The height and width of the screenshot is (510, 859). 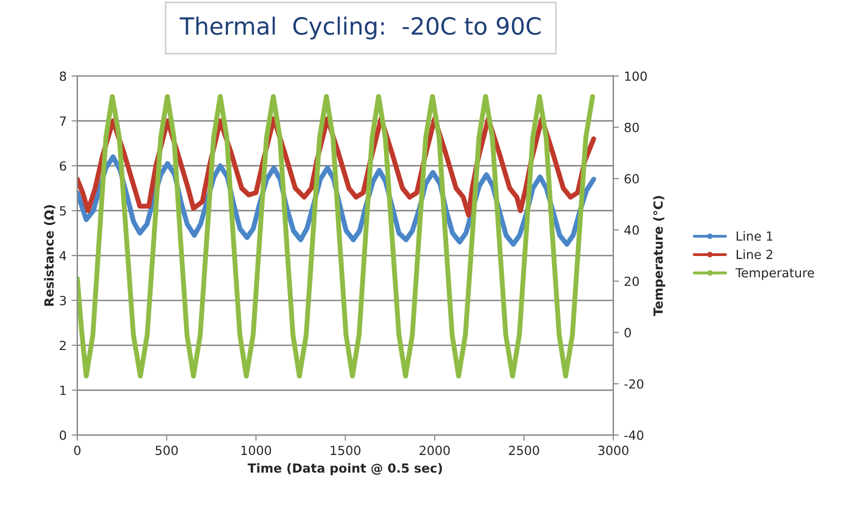 I want to click on y2-tick-label: 0, so click(x=627, y=333).